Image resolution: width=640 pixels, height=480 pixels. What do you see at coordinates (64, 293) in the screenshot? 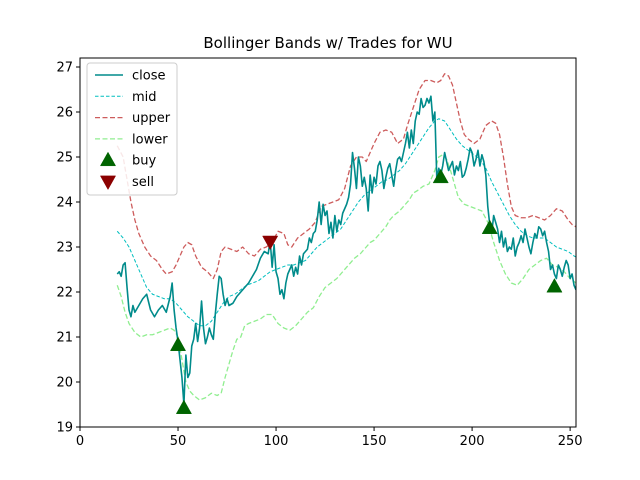
I see `y-tick-label: 22` at bounding box center [64, 293].